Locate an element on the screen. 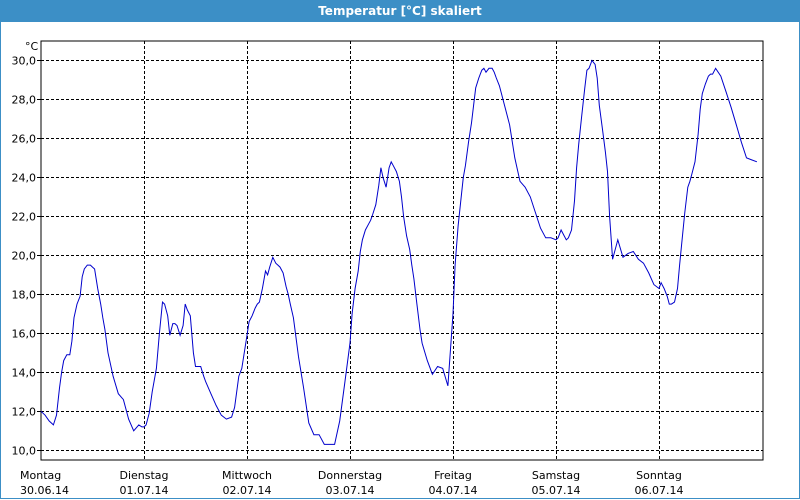 The image size is (800, 500). y-tick-label: 16,0 is located at coordinates (24, 334).